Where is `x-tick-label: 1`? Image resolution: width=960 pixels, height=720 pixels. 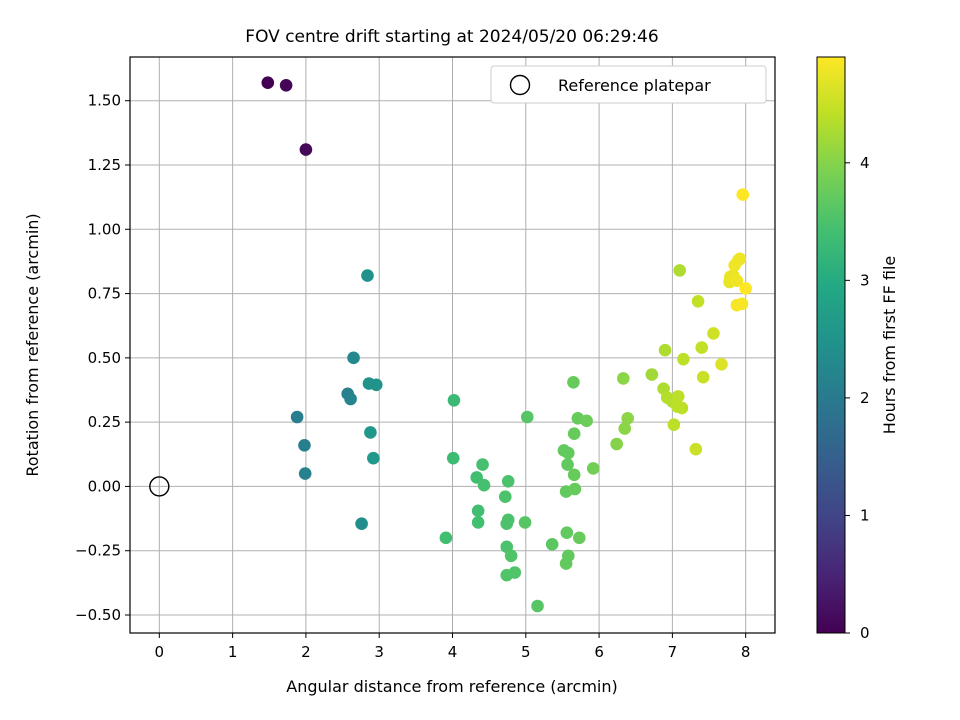
x-tick-label: 1 is located at coordinates (233, 652).